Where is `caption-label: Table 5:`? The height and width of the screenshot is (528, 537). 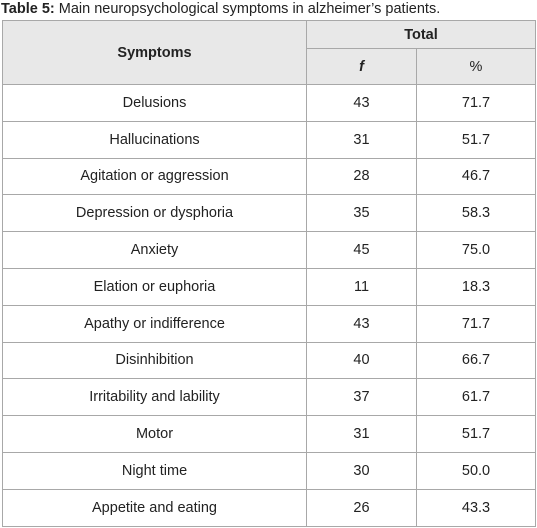 caption-label: Table 5: is located at coordinates (28, 9).